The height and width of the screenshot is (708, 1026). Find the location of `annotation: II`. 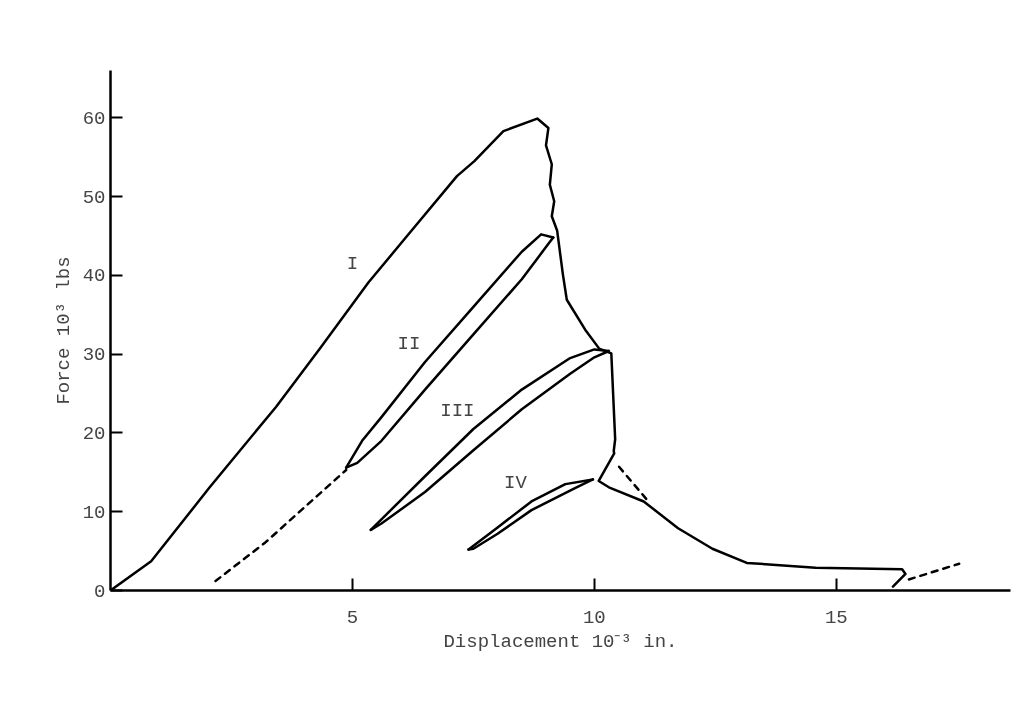

annotation: II is located at coordinates (409, 344).